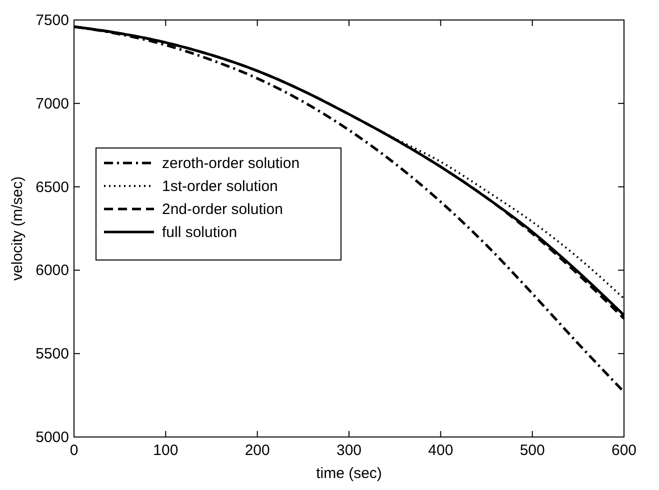  Describe the element at coordinates (165, 450) in the screenshot. I see `x-tick-label: 100` at that location.